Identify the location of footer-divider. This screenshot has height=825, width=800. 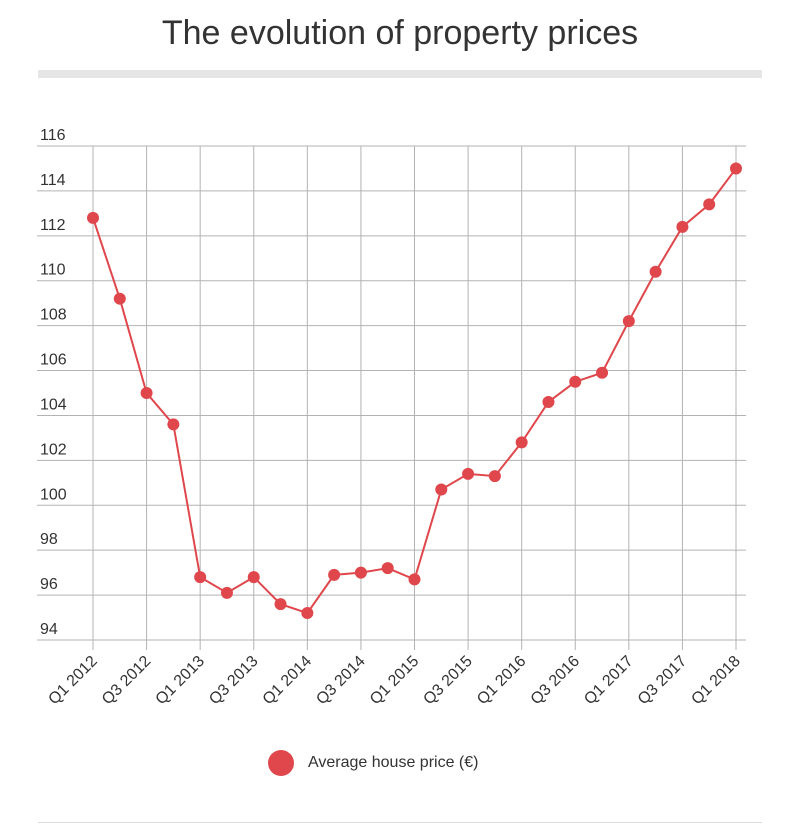
(400, 822).